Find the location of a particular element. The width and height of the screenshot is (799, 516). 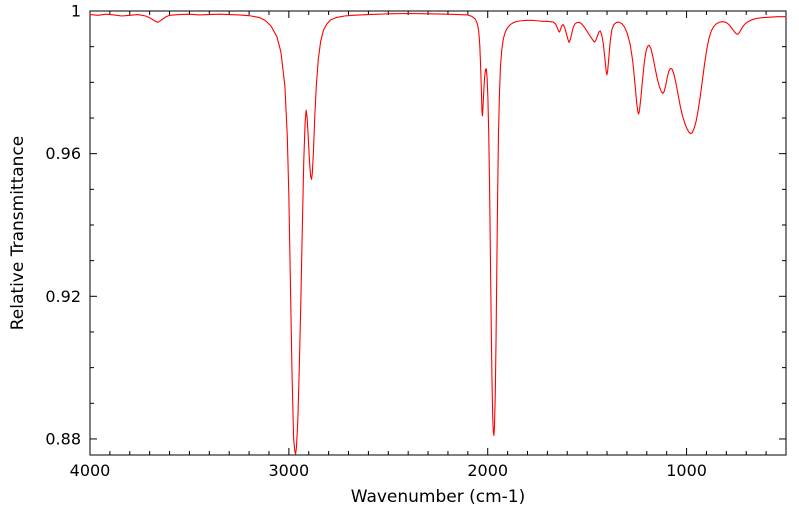

y-tick-label: 0.96 is located at coordinates (63, 153).